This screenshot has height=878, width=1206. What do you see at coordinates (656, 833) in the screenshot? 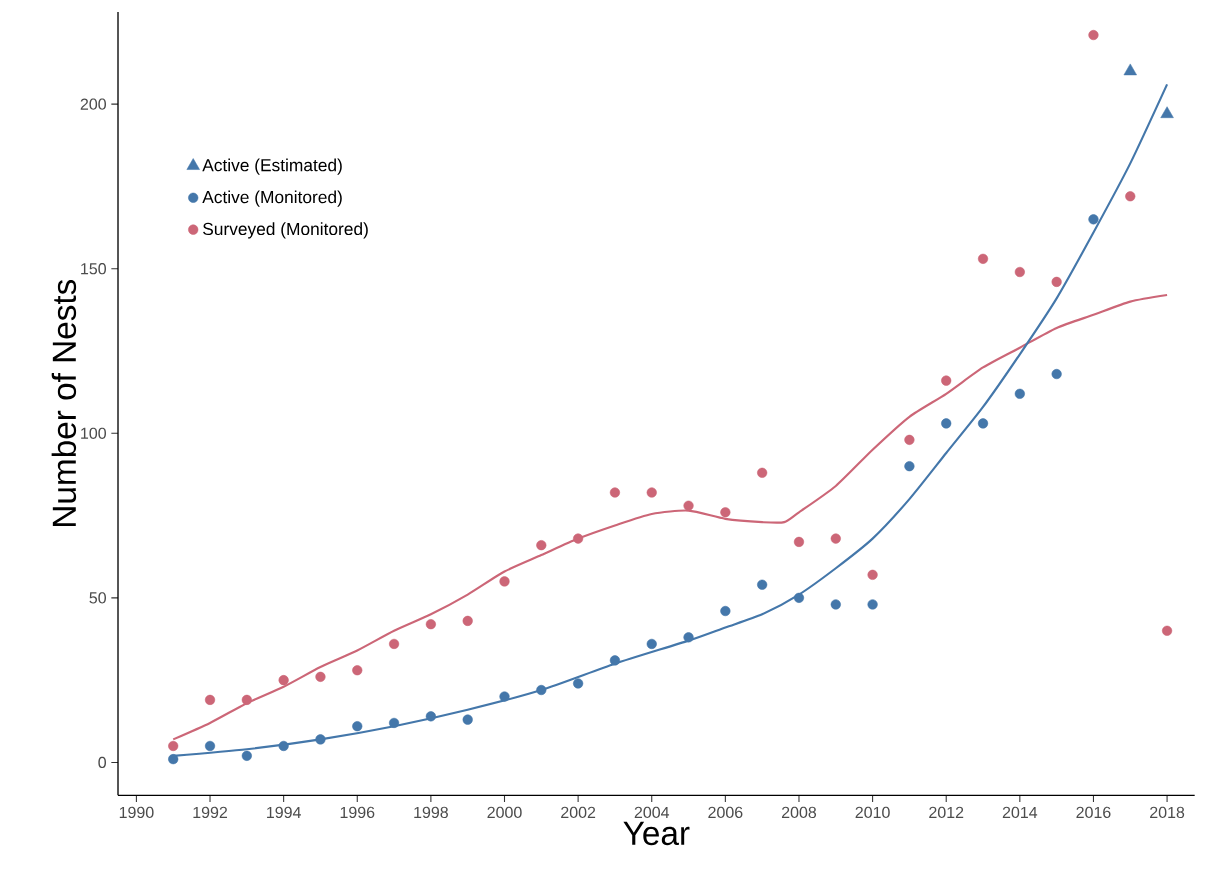
I see `x-axis-title: Year` at bounding box center [656, 833].